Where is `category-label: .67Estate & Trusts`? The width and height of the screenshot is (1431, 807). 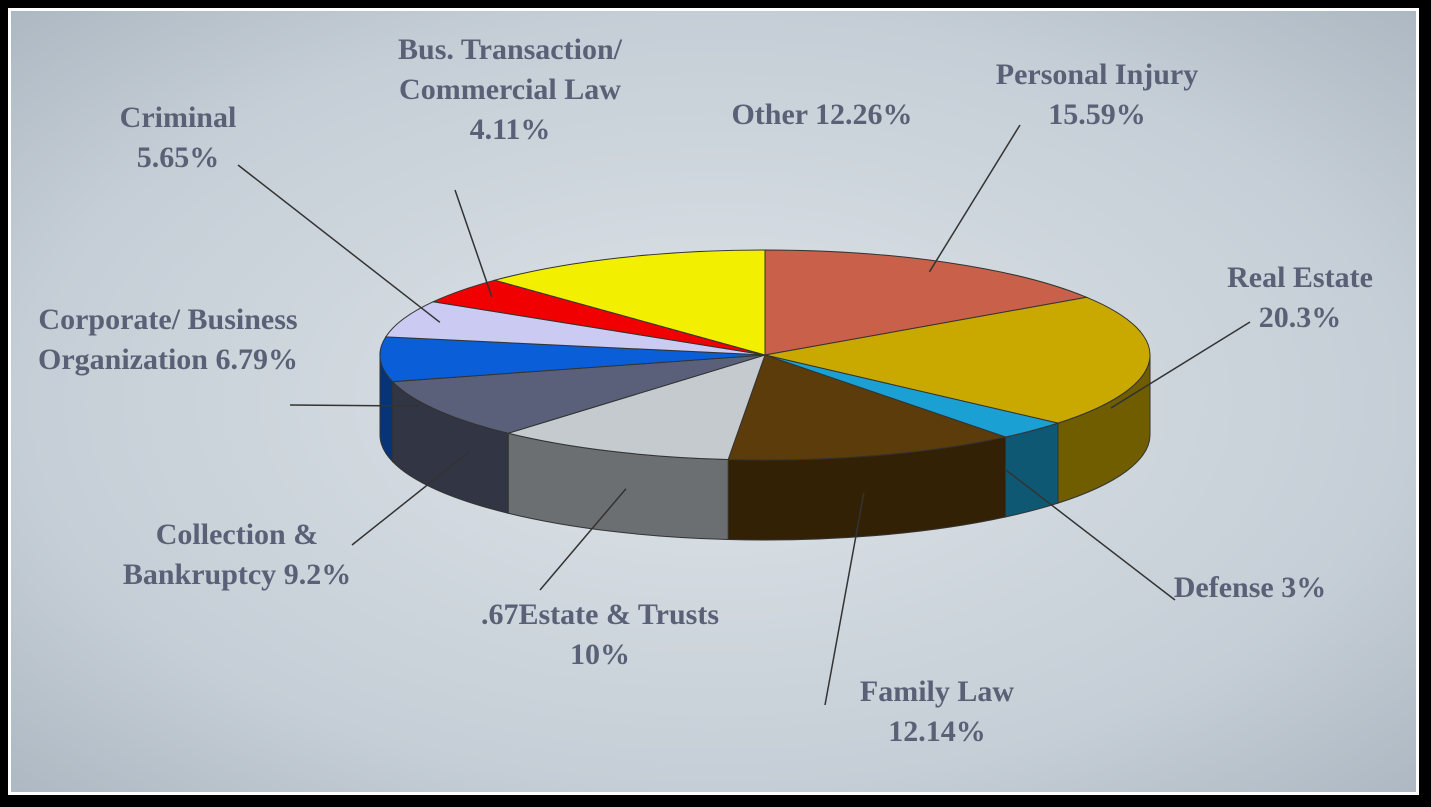 category-label: .67Estate & Trusts is located at coordinates (600, 614).